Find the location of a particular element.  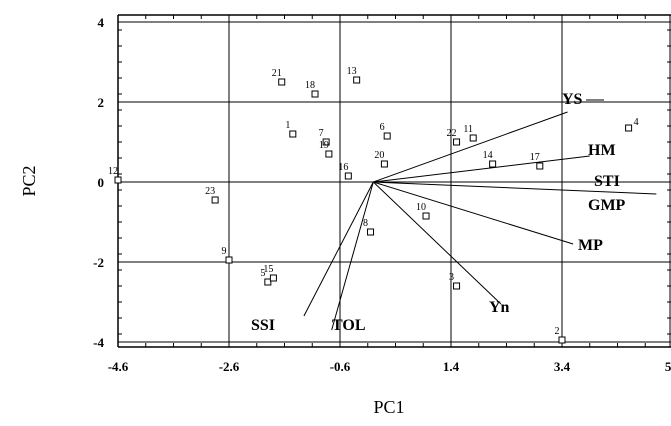

point-label-9: 9 is located at coordinates (224, 251).